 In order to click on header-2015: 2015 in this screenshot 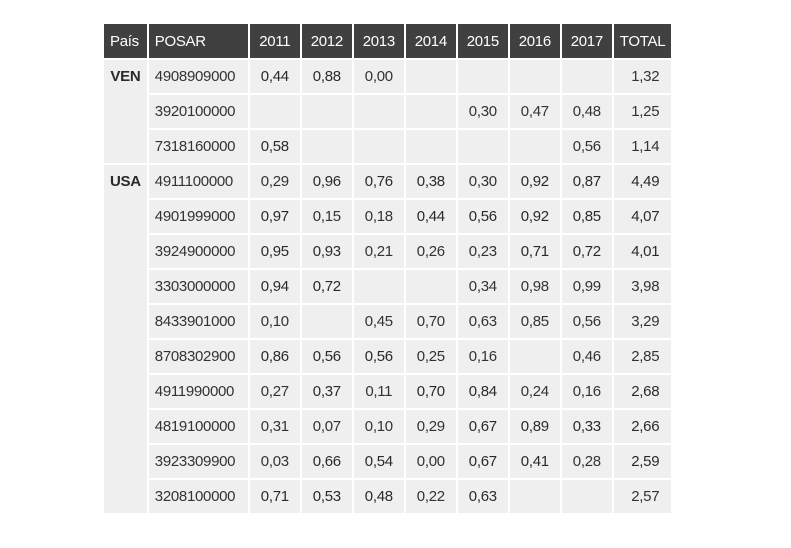, I will do `click(483, 42)`.